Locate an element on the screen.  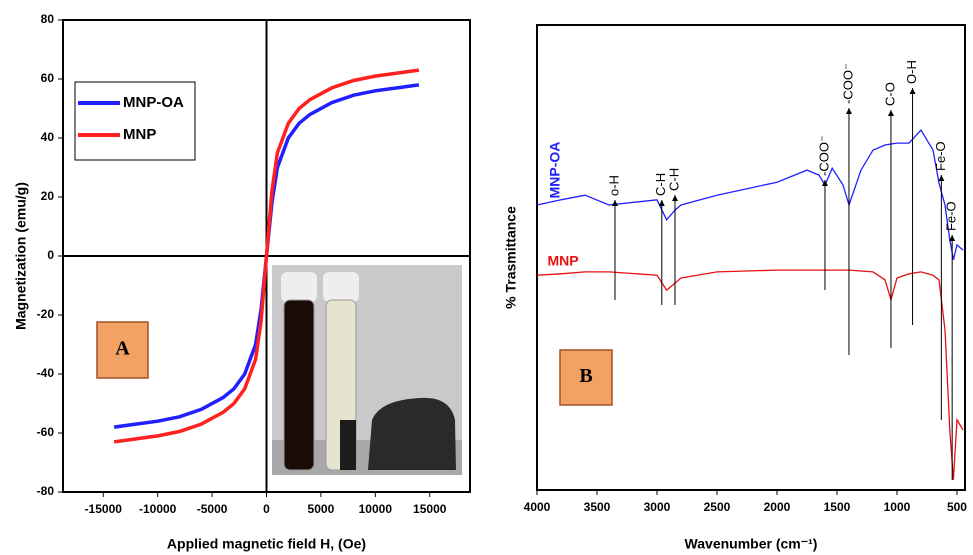
x-tick-label: 4000 is located at coordinates (537, 507).